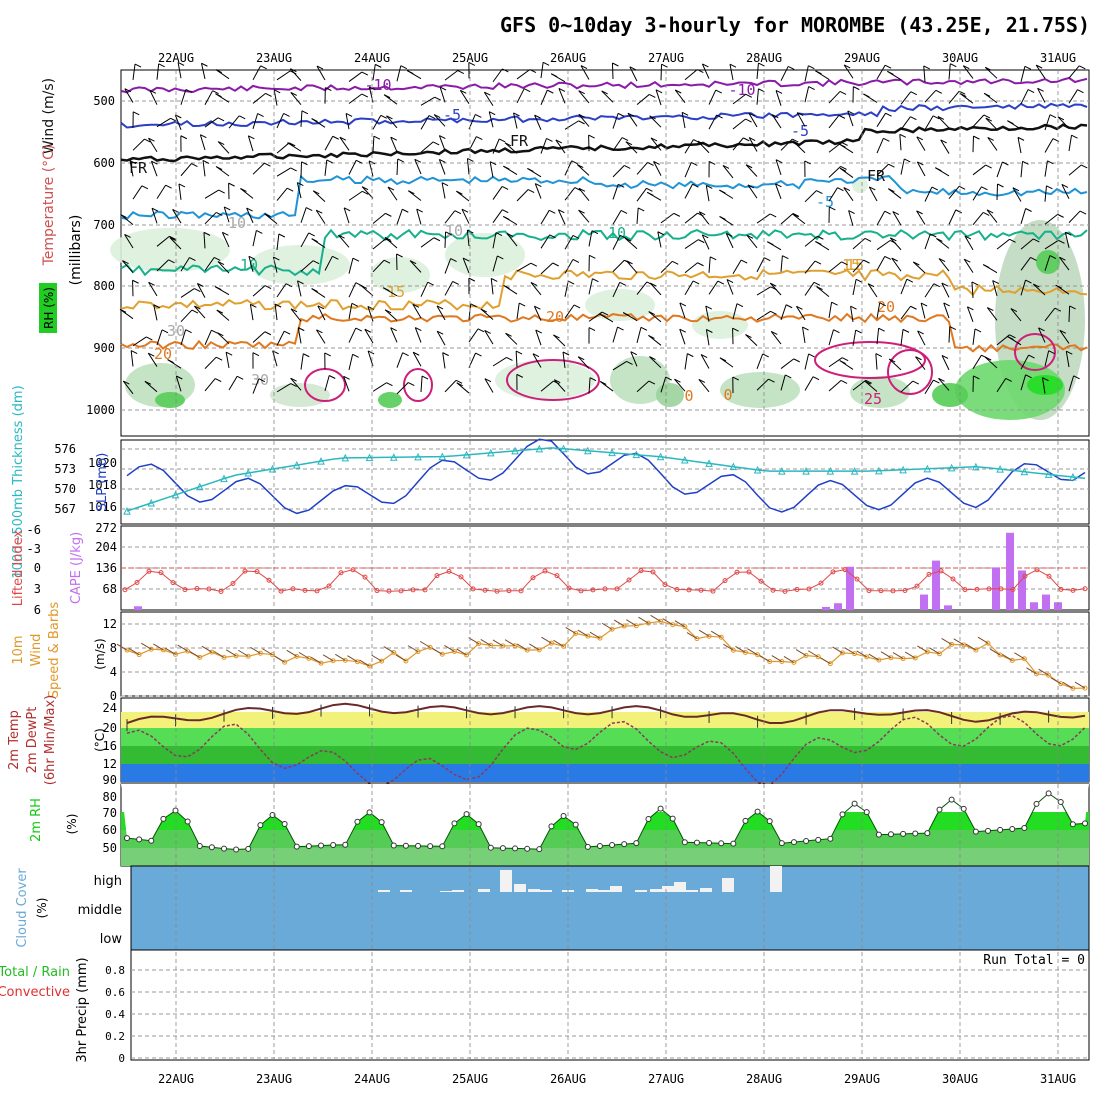  What do you see at coordinates (110, 764) in the screenshot?
I see `temp2m-tick: 12` at bounding box center [110, 764].